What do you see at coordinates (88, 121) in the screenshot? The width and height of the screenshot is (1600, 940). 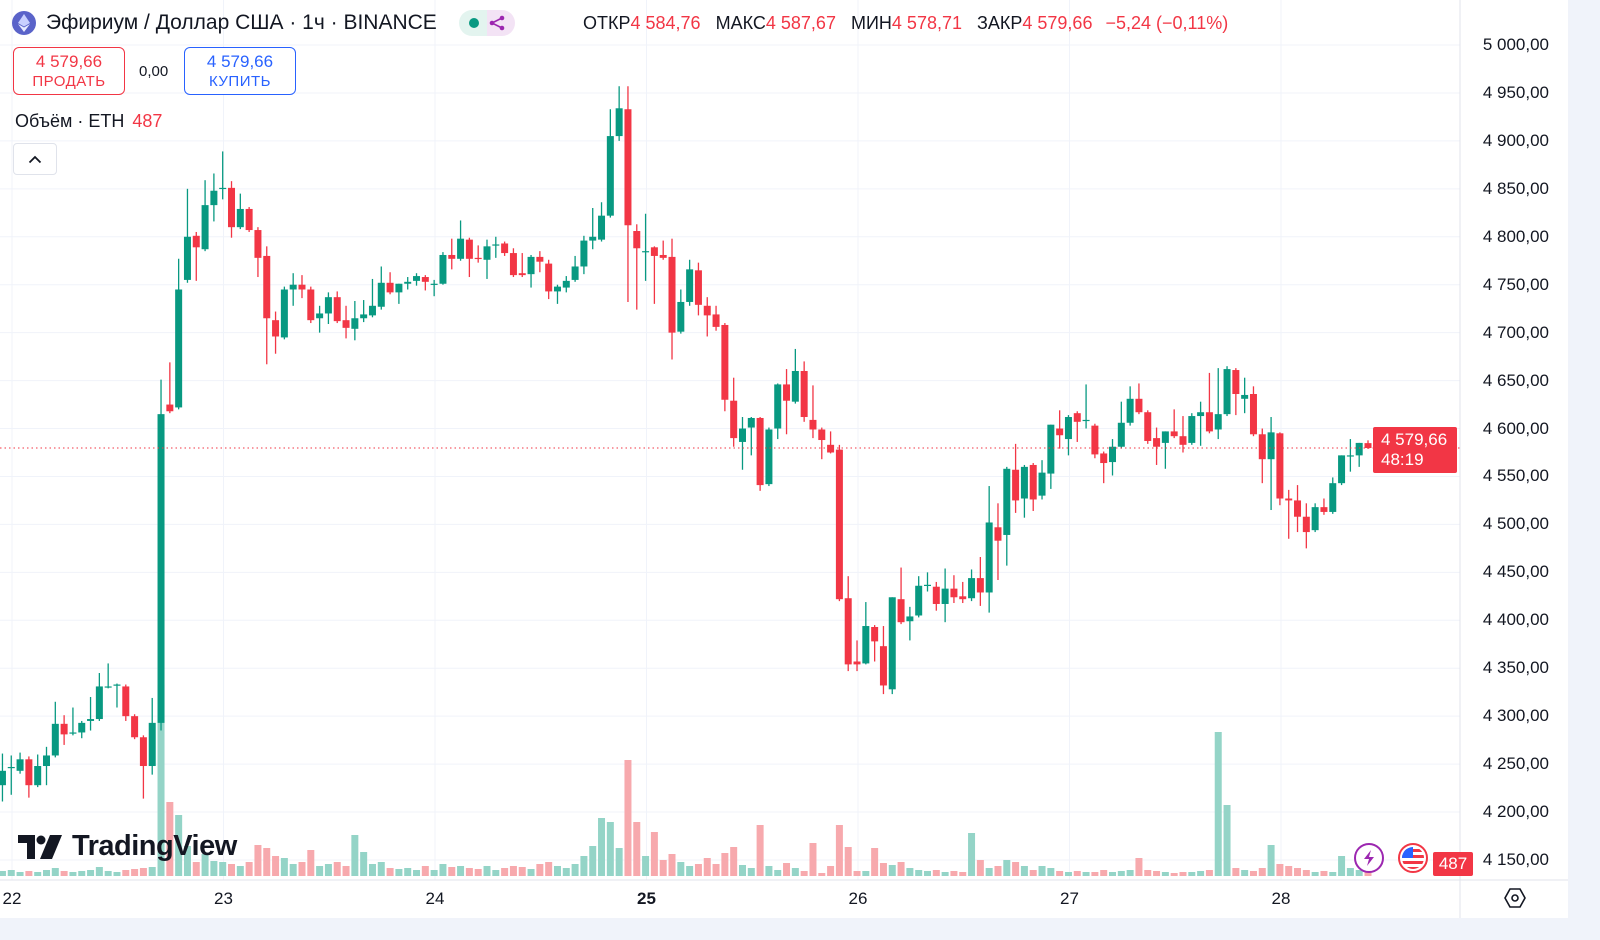 I see `volume-legend: Объём · ETH 487` at bounding box center [88, 121].